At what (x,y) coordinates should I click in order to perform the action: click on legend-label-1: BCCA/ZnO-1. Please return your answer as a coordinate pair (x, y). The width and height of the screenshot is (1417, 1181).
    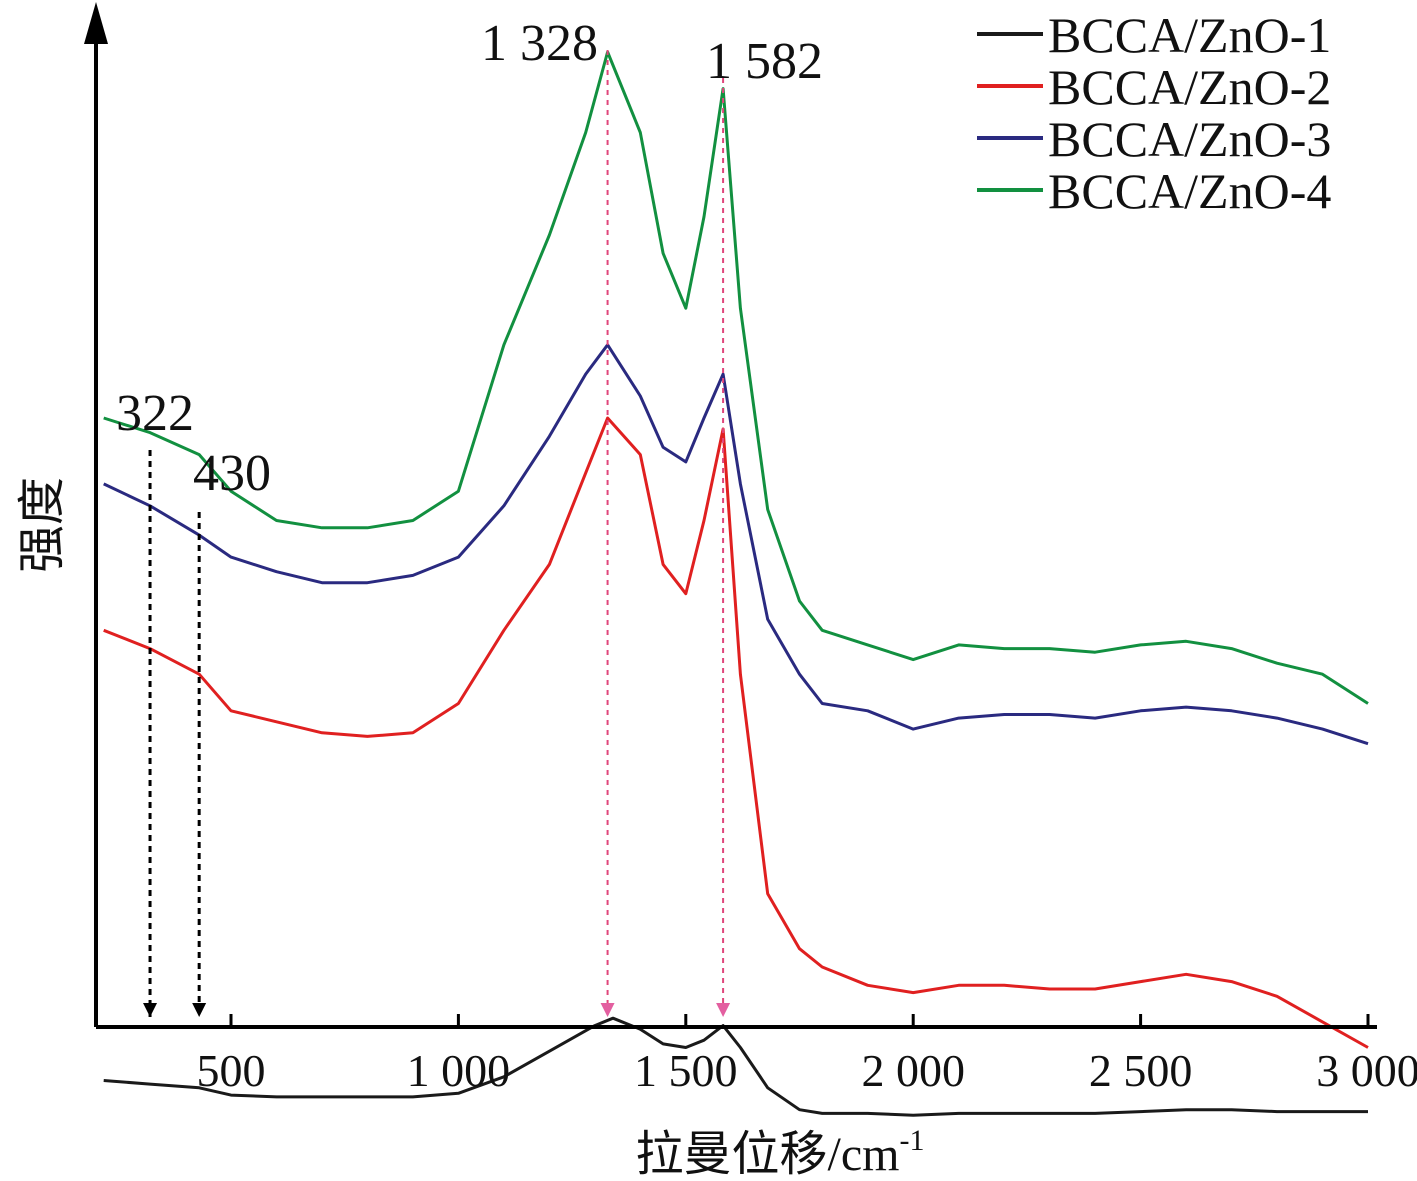
    Looking at the image, I should click on (1189, 35).